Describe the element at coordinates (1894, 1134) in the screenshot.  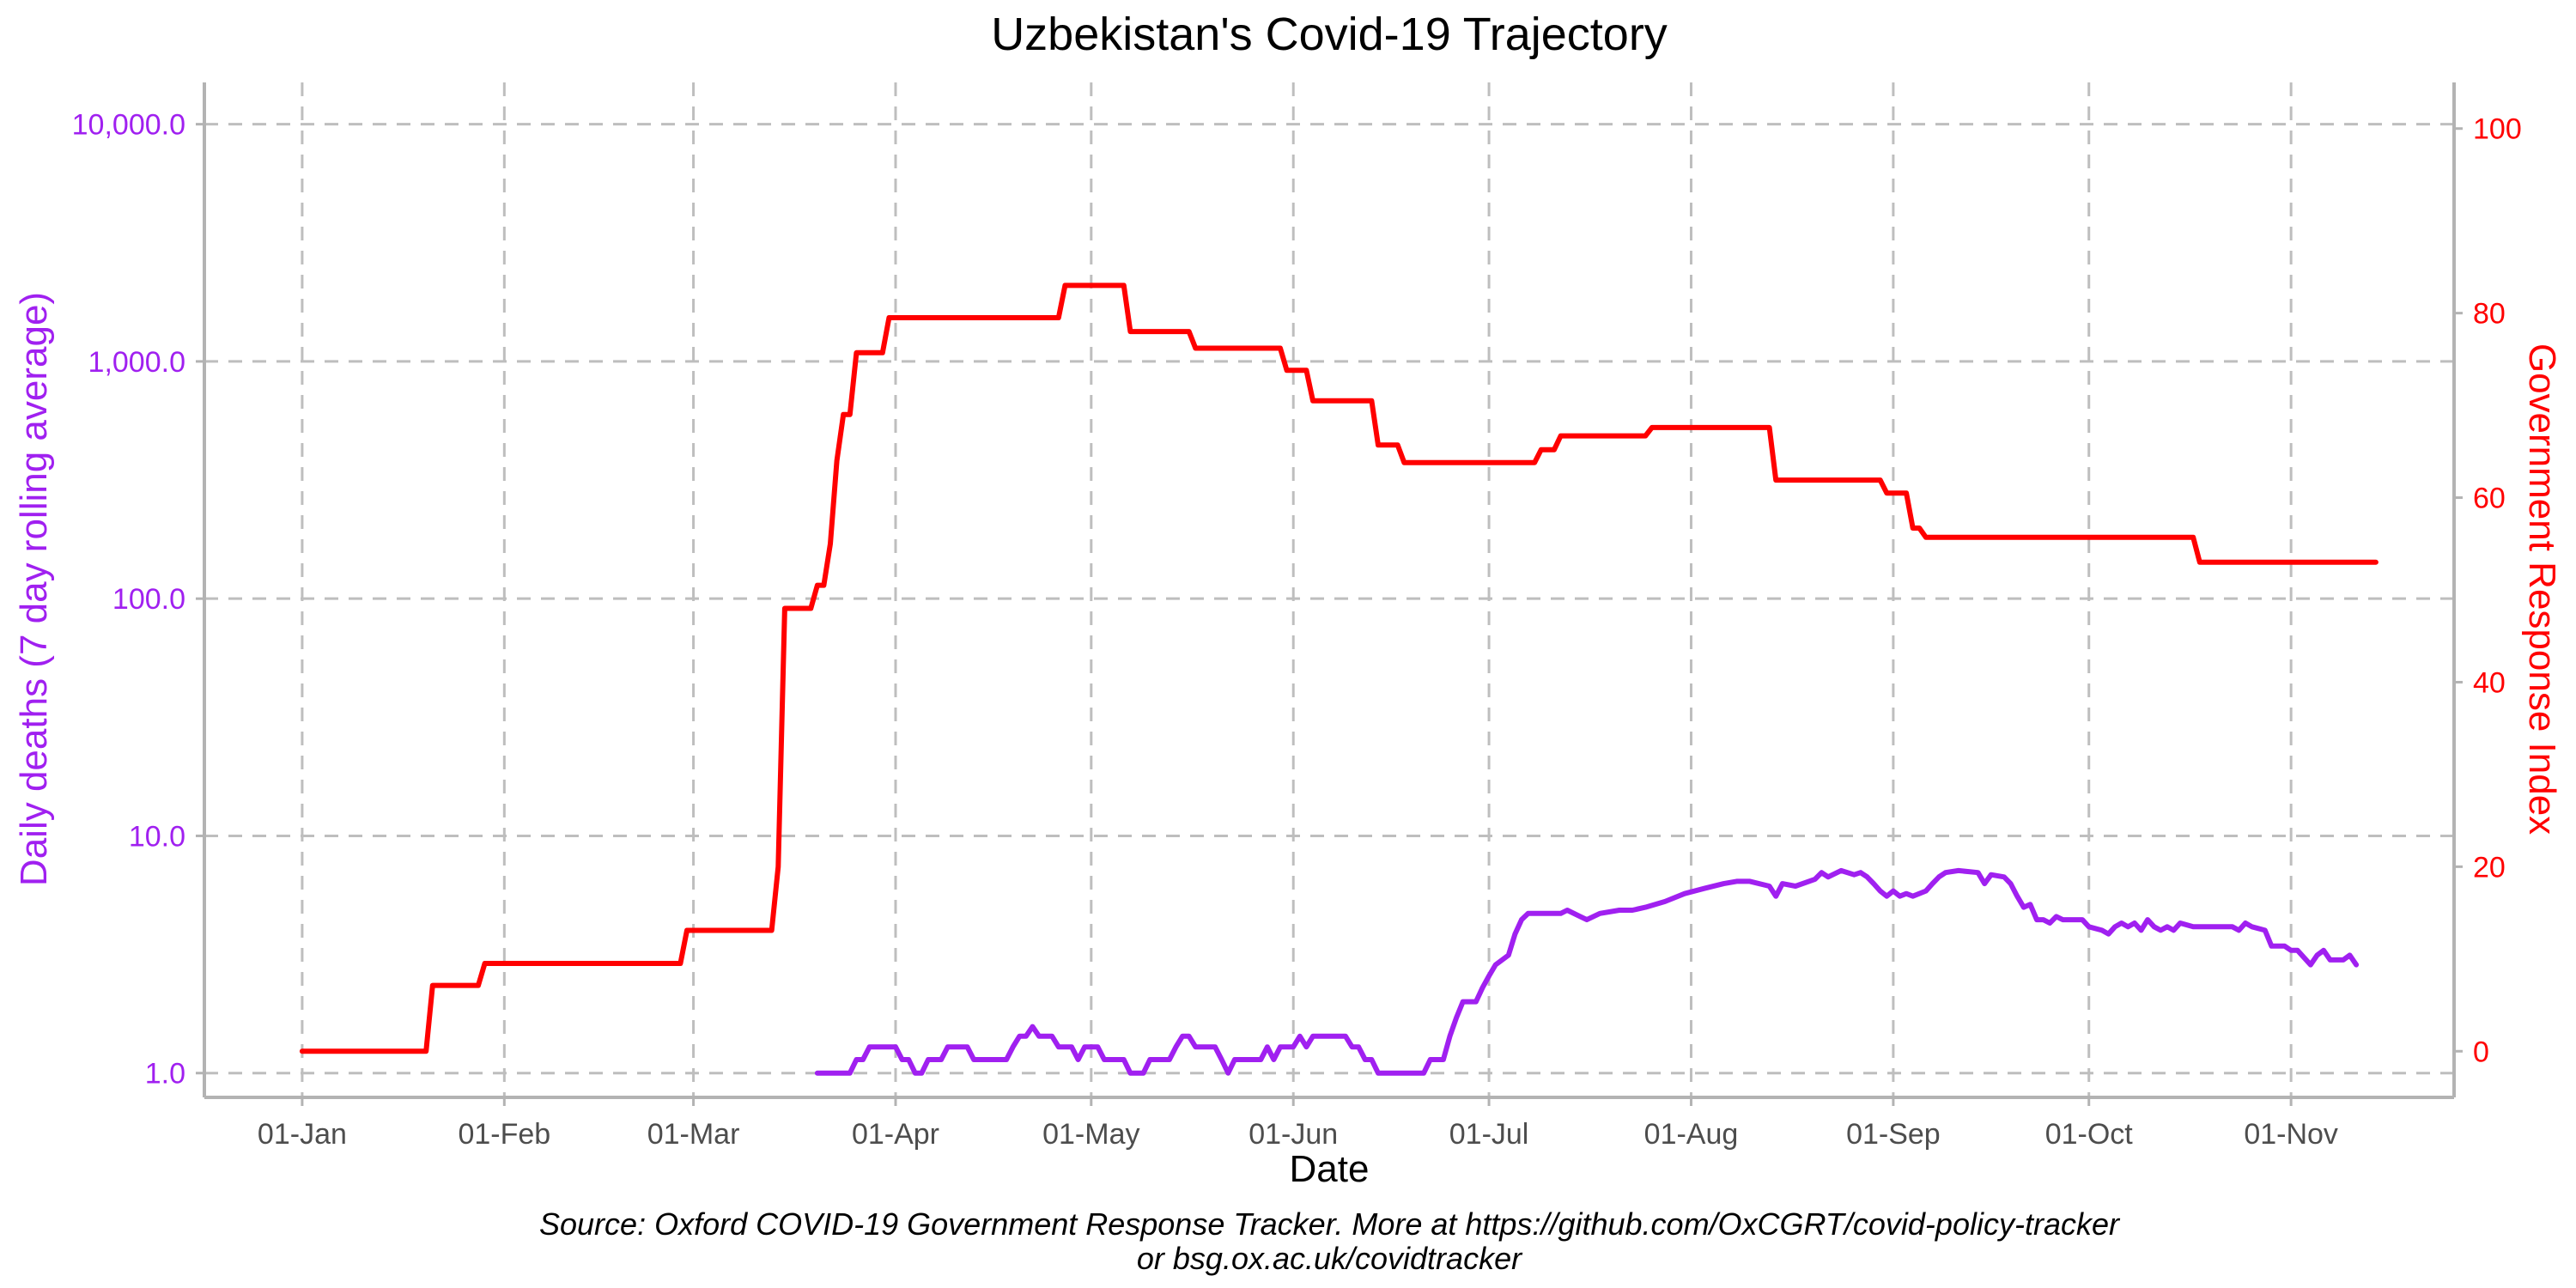
I see `x-tick-label: 01-Sep` at that location.